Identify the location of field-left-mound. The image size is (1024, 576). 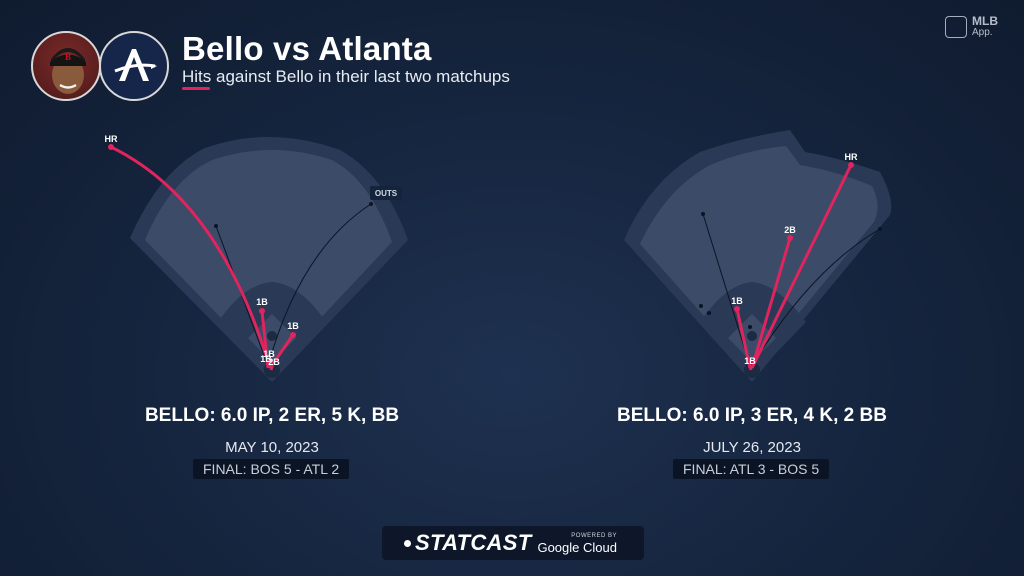
(272, 336).